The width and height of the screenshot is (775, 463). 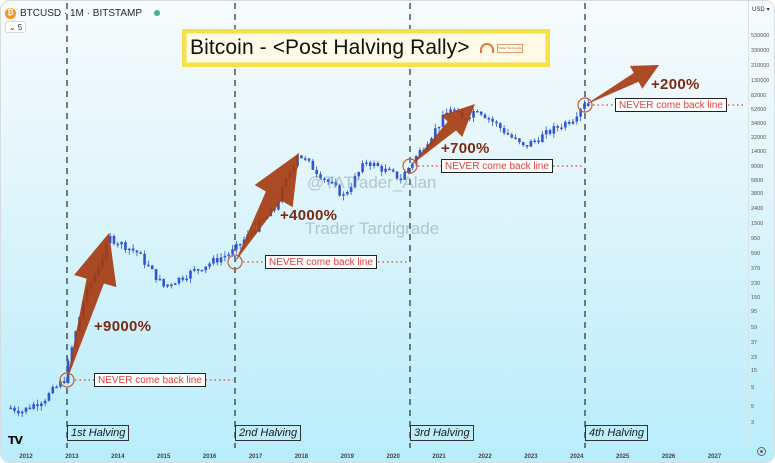 I want to click on currency-selector: USD ▾, so click(x=761, y=10).